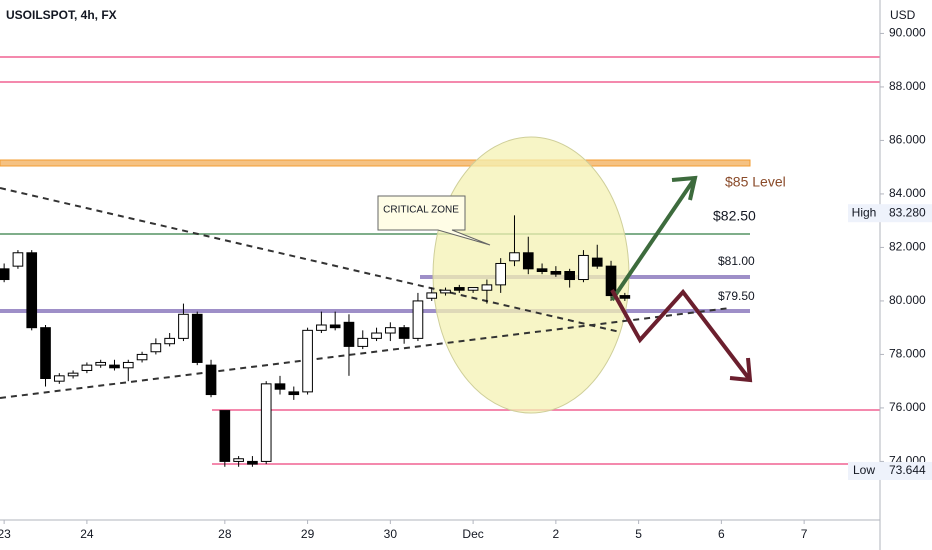 Image resolution: width=932 pixels, height=550 pixels. What do you see at coordinates (391, 534) in the screenshot?
I see `x-tick-label: 30` at bounding box center [391, 534].